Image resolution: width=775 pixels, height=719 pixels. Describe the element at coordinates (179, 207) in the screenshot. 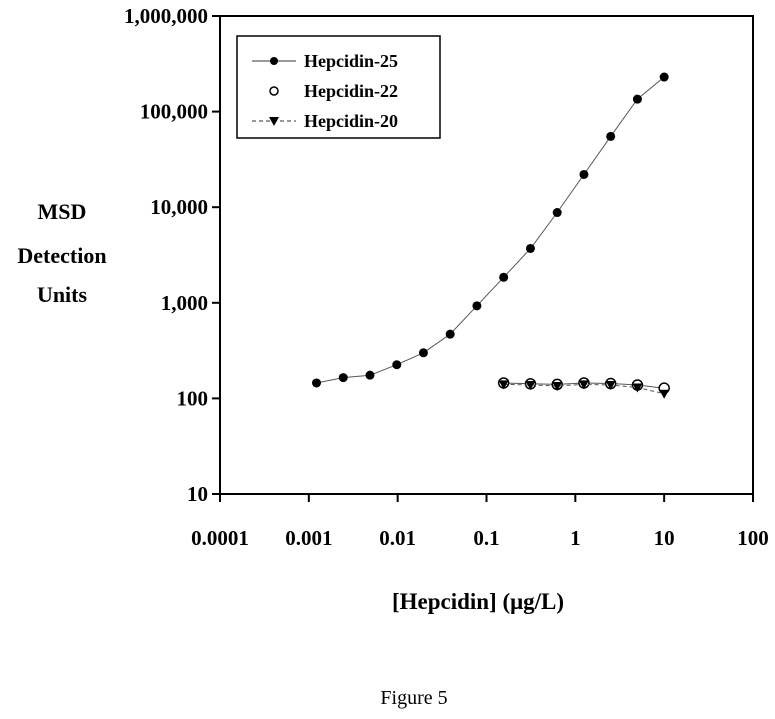

I see `y-tick-label: 10,000` at that location.